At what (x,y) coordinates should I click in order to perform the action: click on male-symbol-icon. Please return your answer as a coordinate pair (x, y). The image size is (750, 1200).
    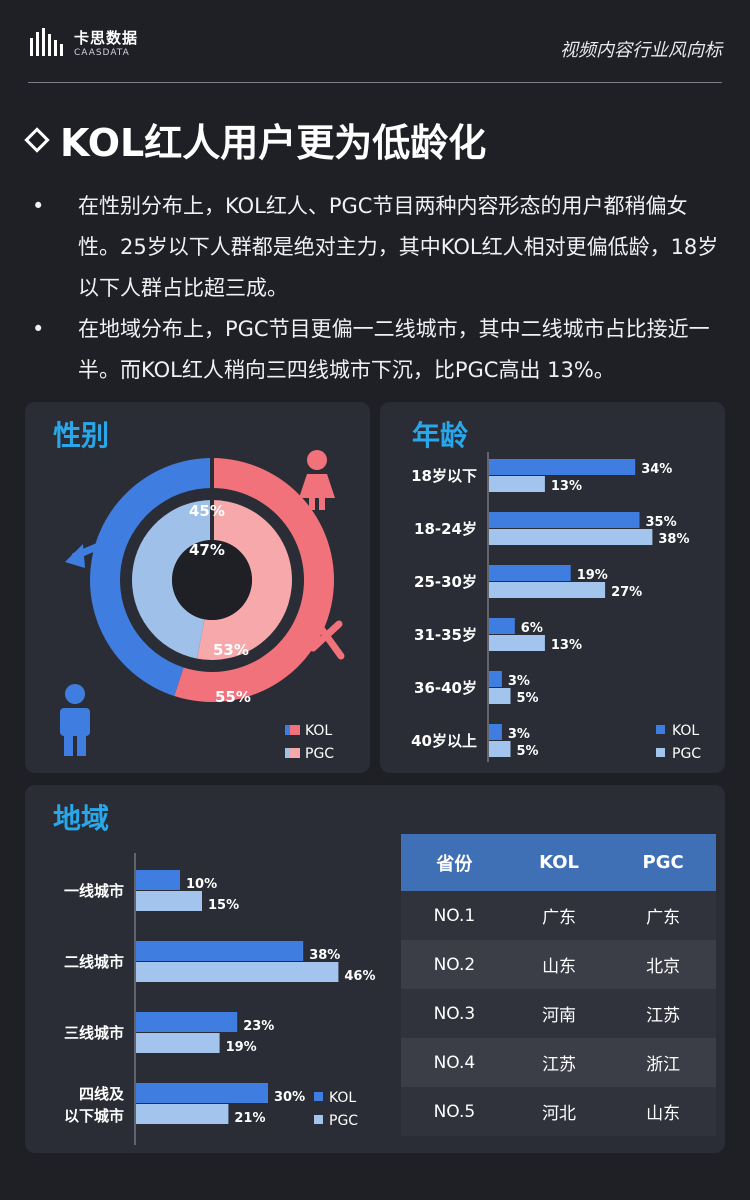
    Looking at the image, I should click on (91, 552).